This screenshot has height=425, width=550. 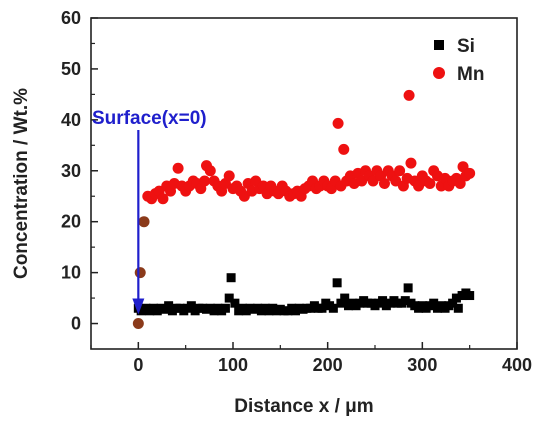 I want to click on y-tick-label: 30, so click(x=71, y=171).